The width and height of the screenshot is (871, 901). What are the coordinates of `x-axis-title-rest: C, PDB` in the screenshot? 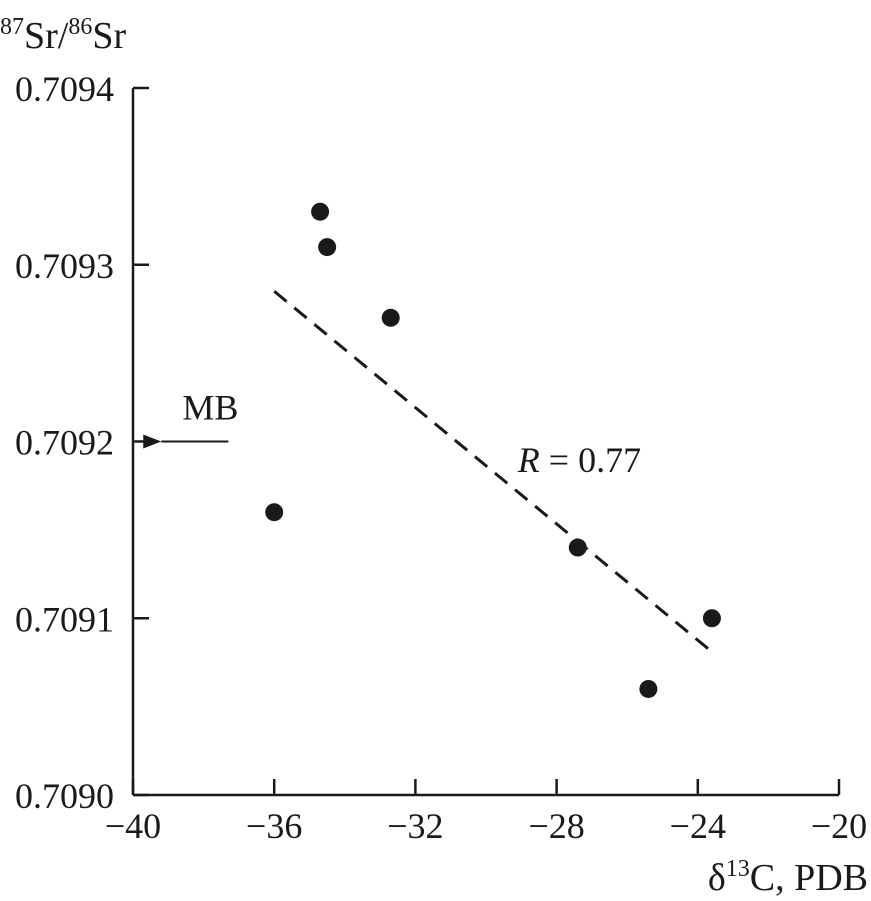 It's located at (809, 878).